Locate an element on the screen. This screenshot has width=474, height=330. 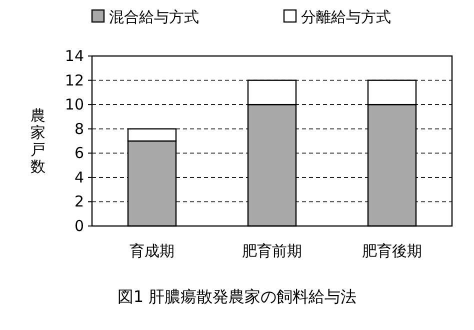
y-tick-label: 2 is located at coordinates (79, 201).